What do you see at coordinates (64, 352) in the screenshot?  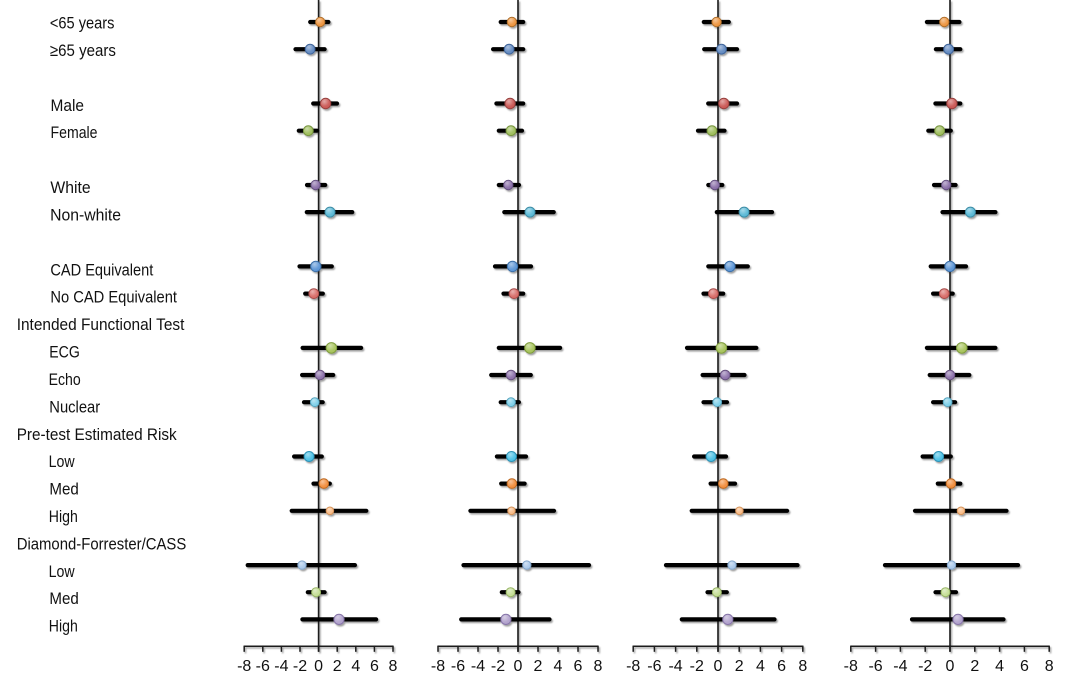 I see `svg-text: ECG` at bounding box center [64, 352].